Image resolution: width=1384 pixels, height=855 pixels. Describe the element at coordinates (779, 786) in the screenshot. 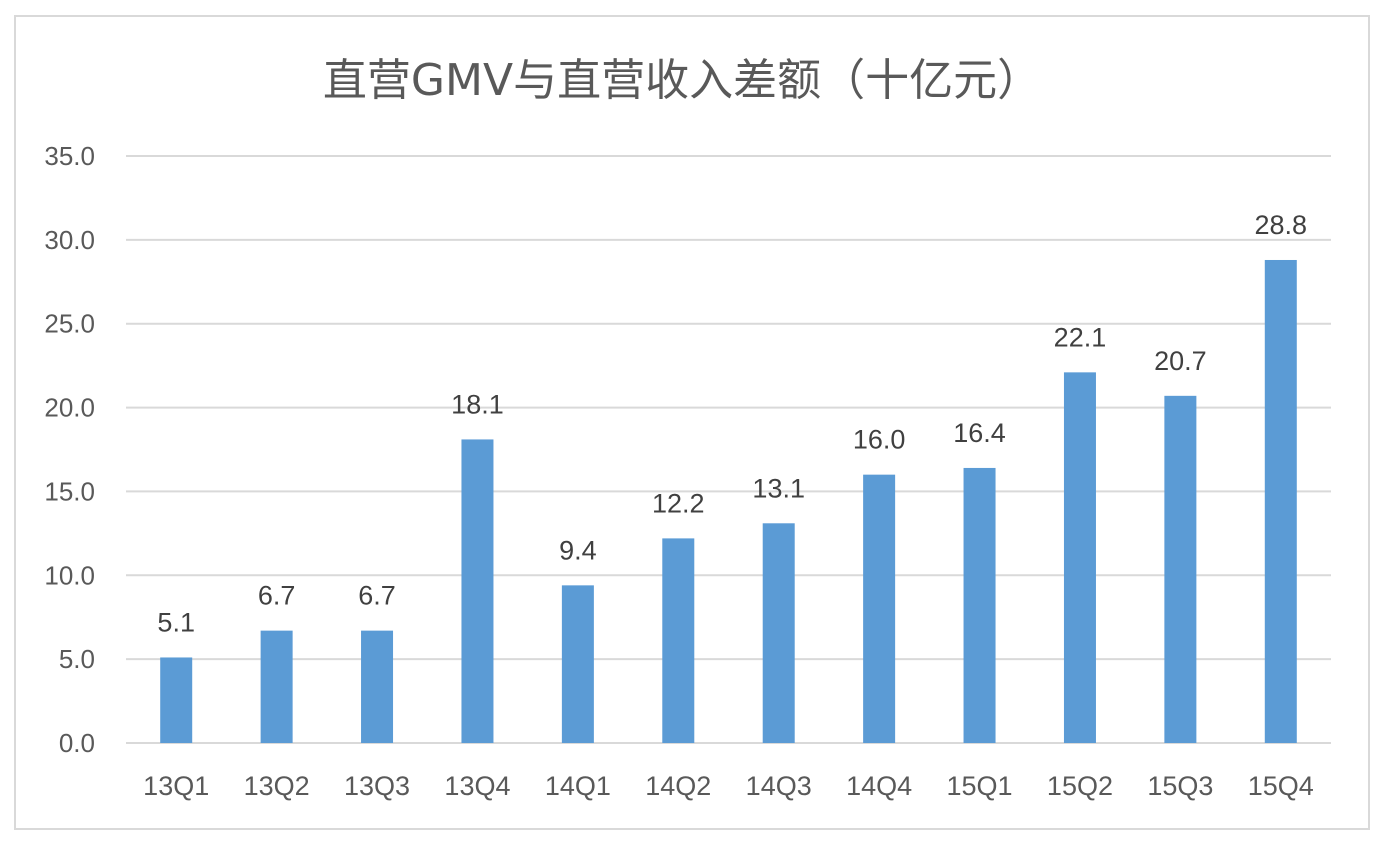

I see `x-tick-label-14Q3: 14Q3` at that location.